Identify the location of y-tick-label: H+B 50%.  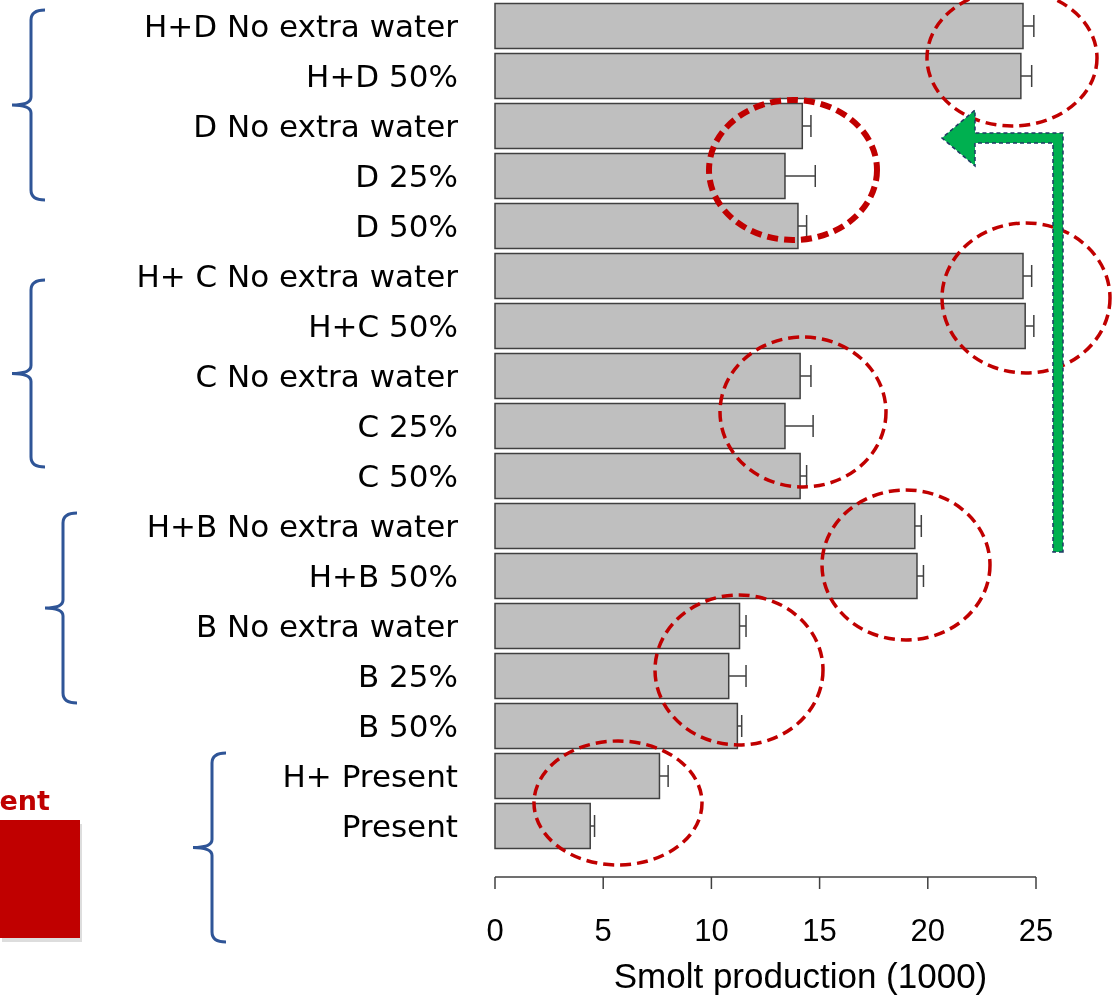
(383, 576).